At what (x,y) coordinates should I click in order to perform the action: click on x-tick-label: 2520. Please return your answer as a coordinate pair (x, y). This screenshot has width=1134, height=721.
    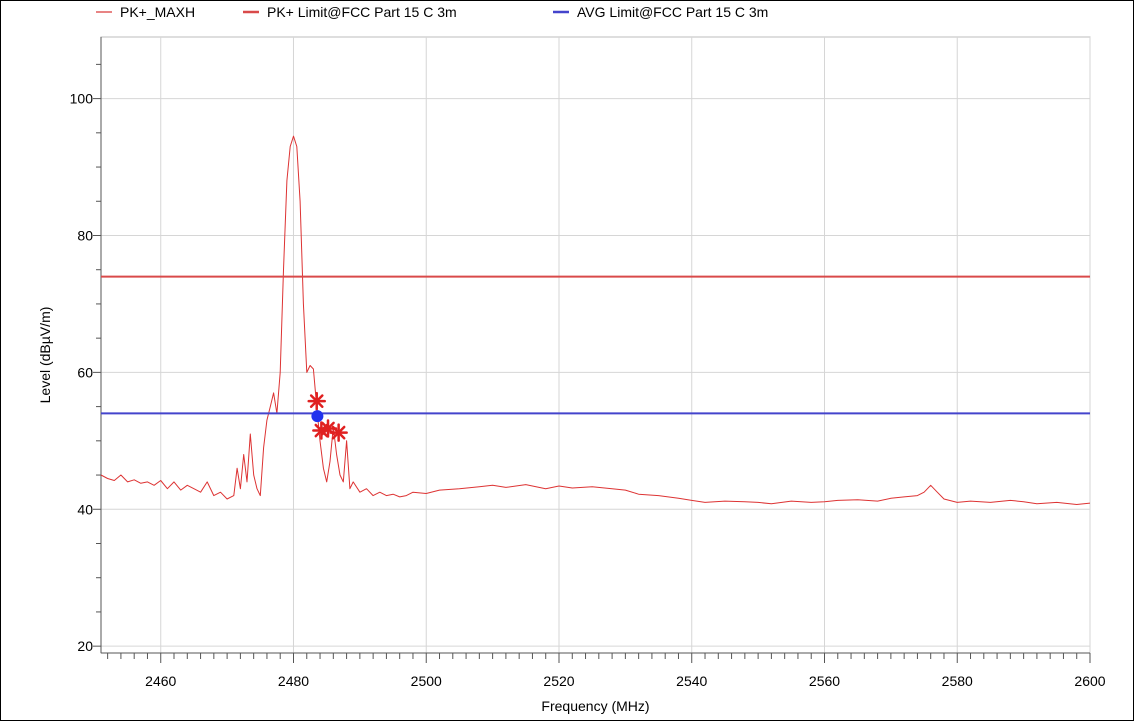
    Looking at the image, I should click on (558, 681).